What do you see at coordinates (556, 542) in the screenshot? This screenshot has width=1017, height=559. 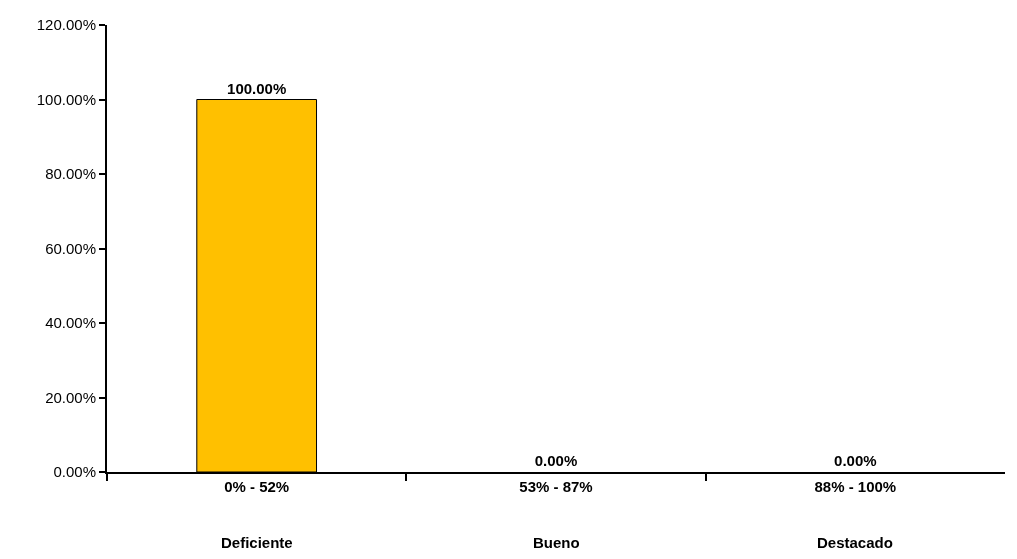 I see `text: Bueno` at bounding box center [556, 542].